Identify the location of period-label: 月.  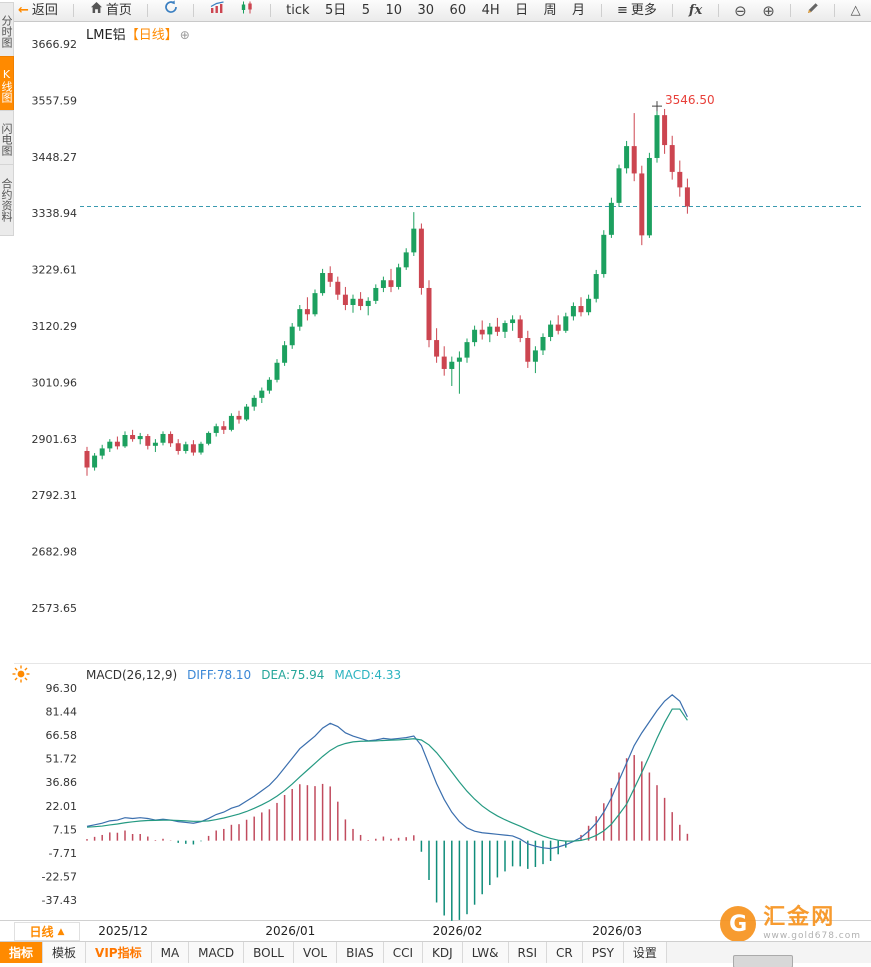
(579, 10).